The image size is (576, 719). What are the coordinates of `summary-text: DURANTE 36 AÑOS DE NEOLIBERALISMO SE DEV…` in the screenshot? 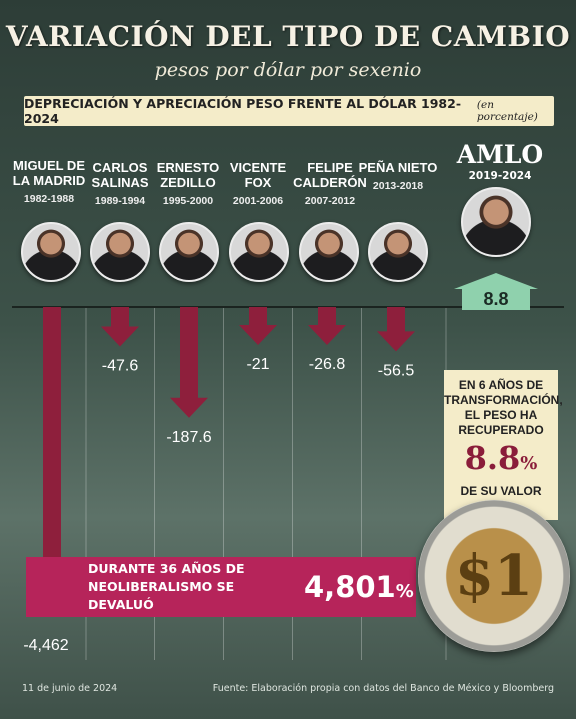 It's located at (166, 586).